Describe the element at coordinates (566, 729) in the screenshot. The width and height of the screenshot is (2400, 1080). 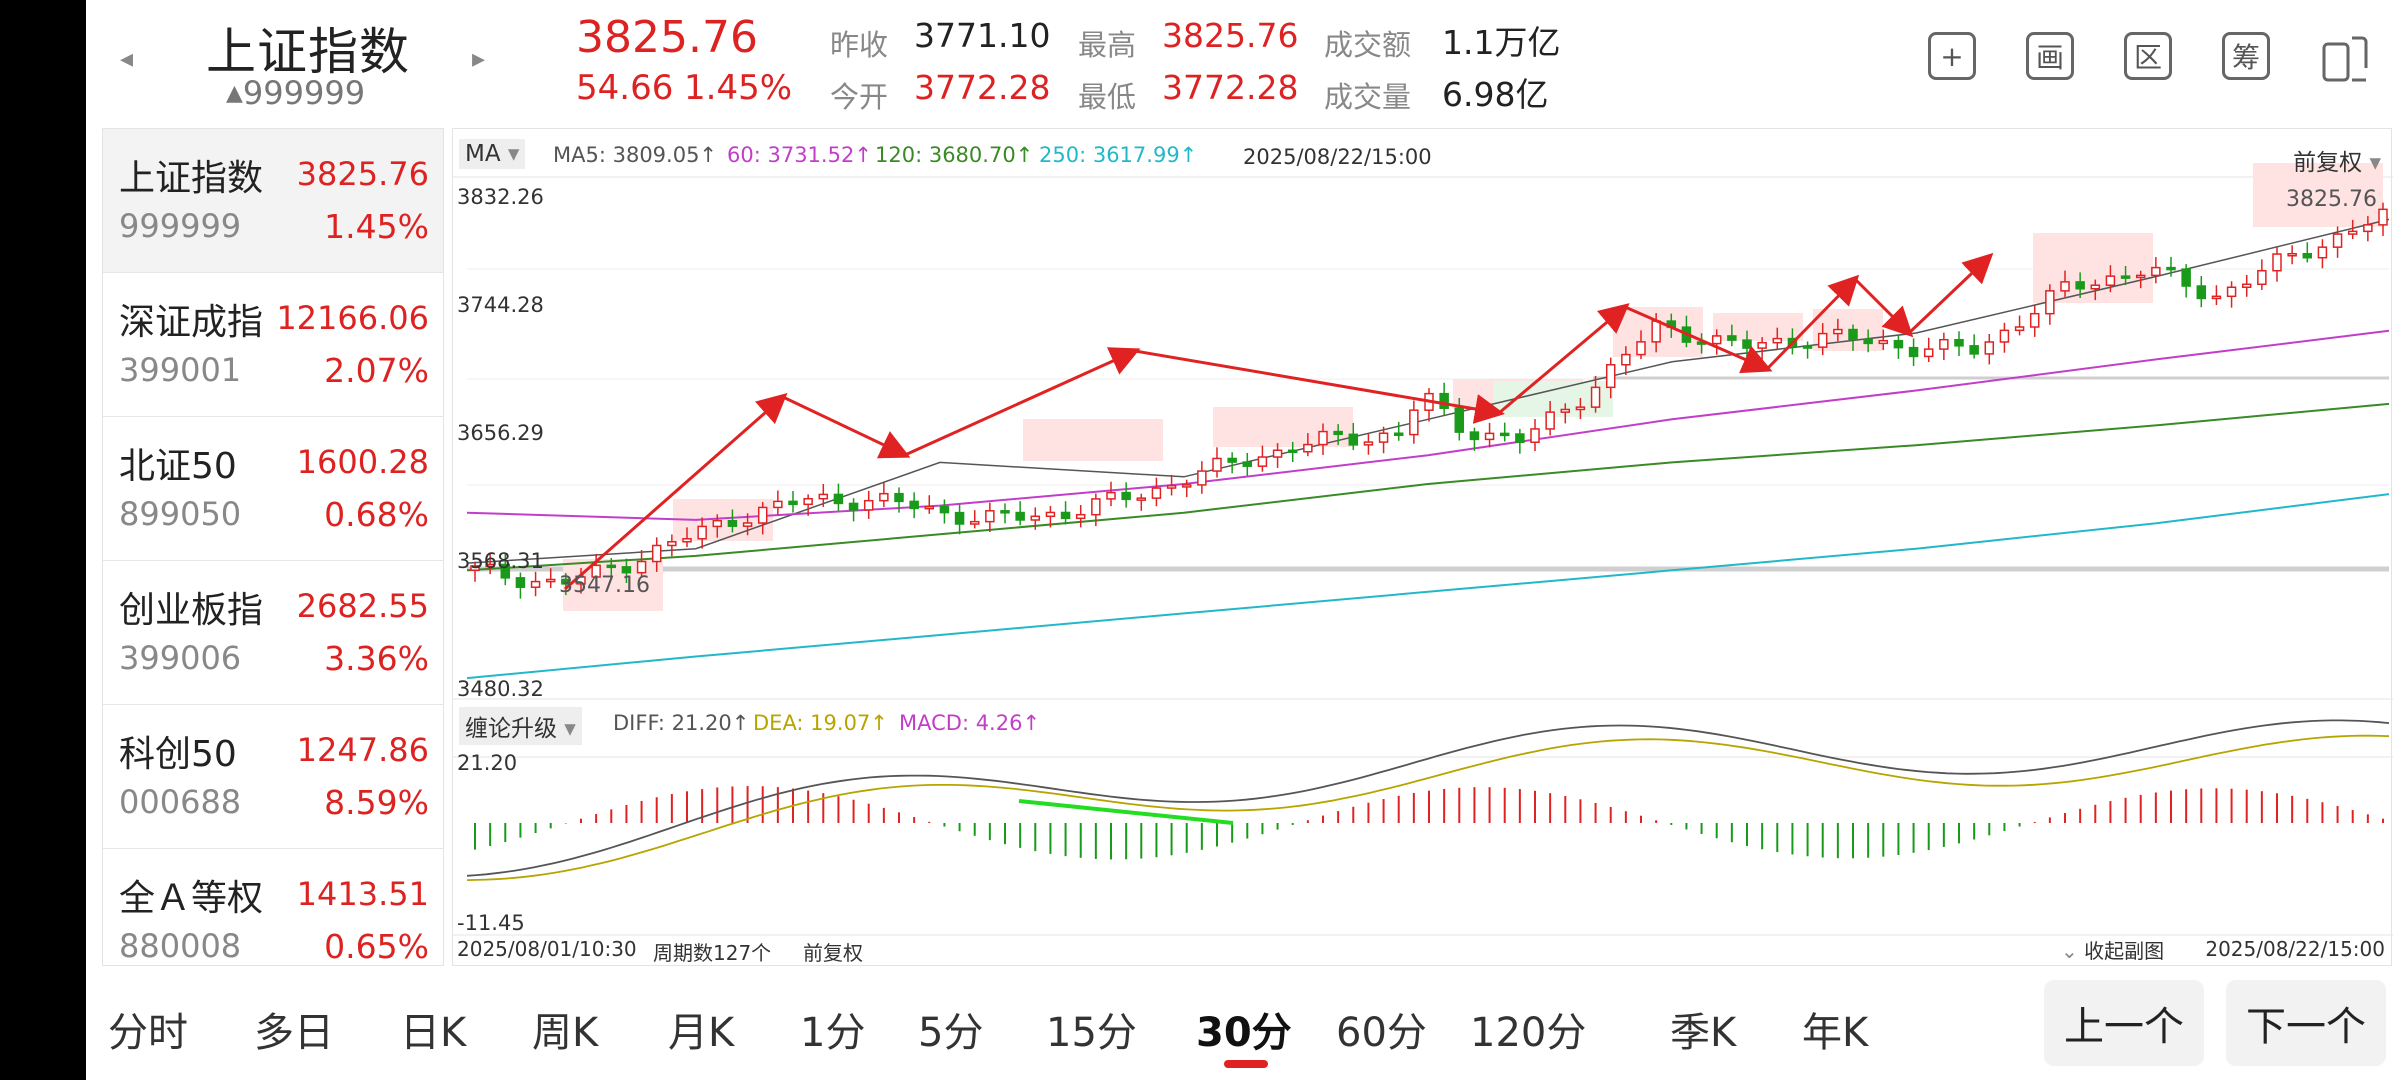
I see `chevron-down-icon: ▾` at that location.